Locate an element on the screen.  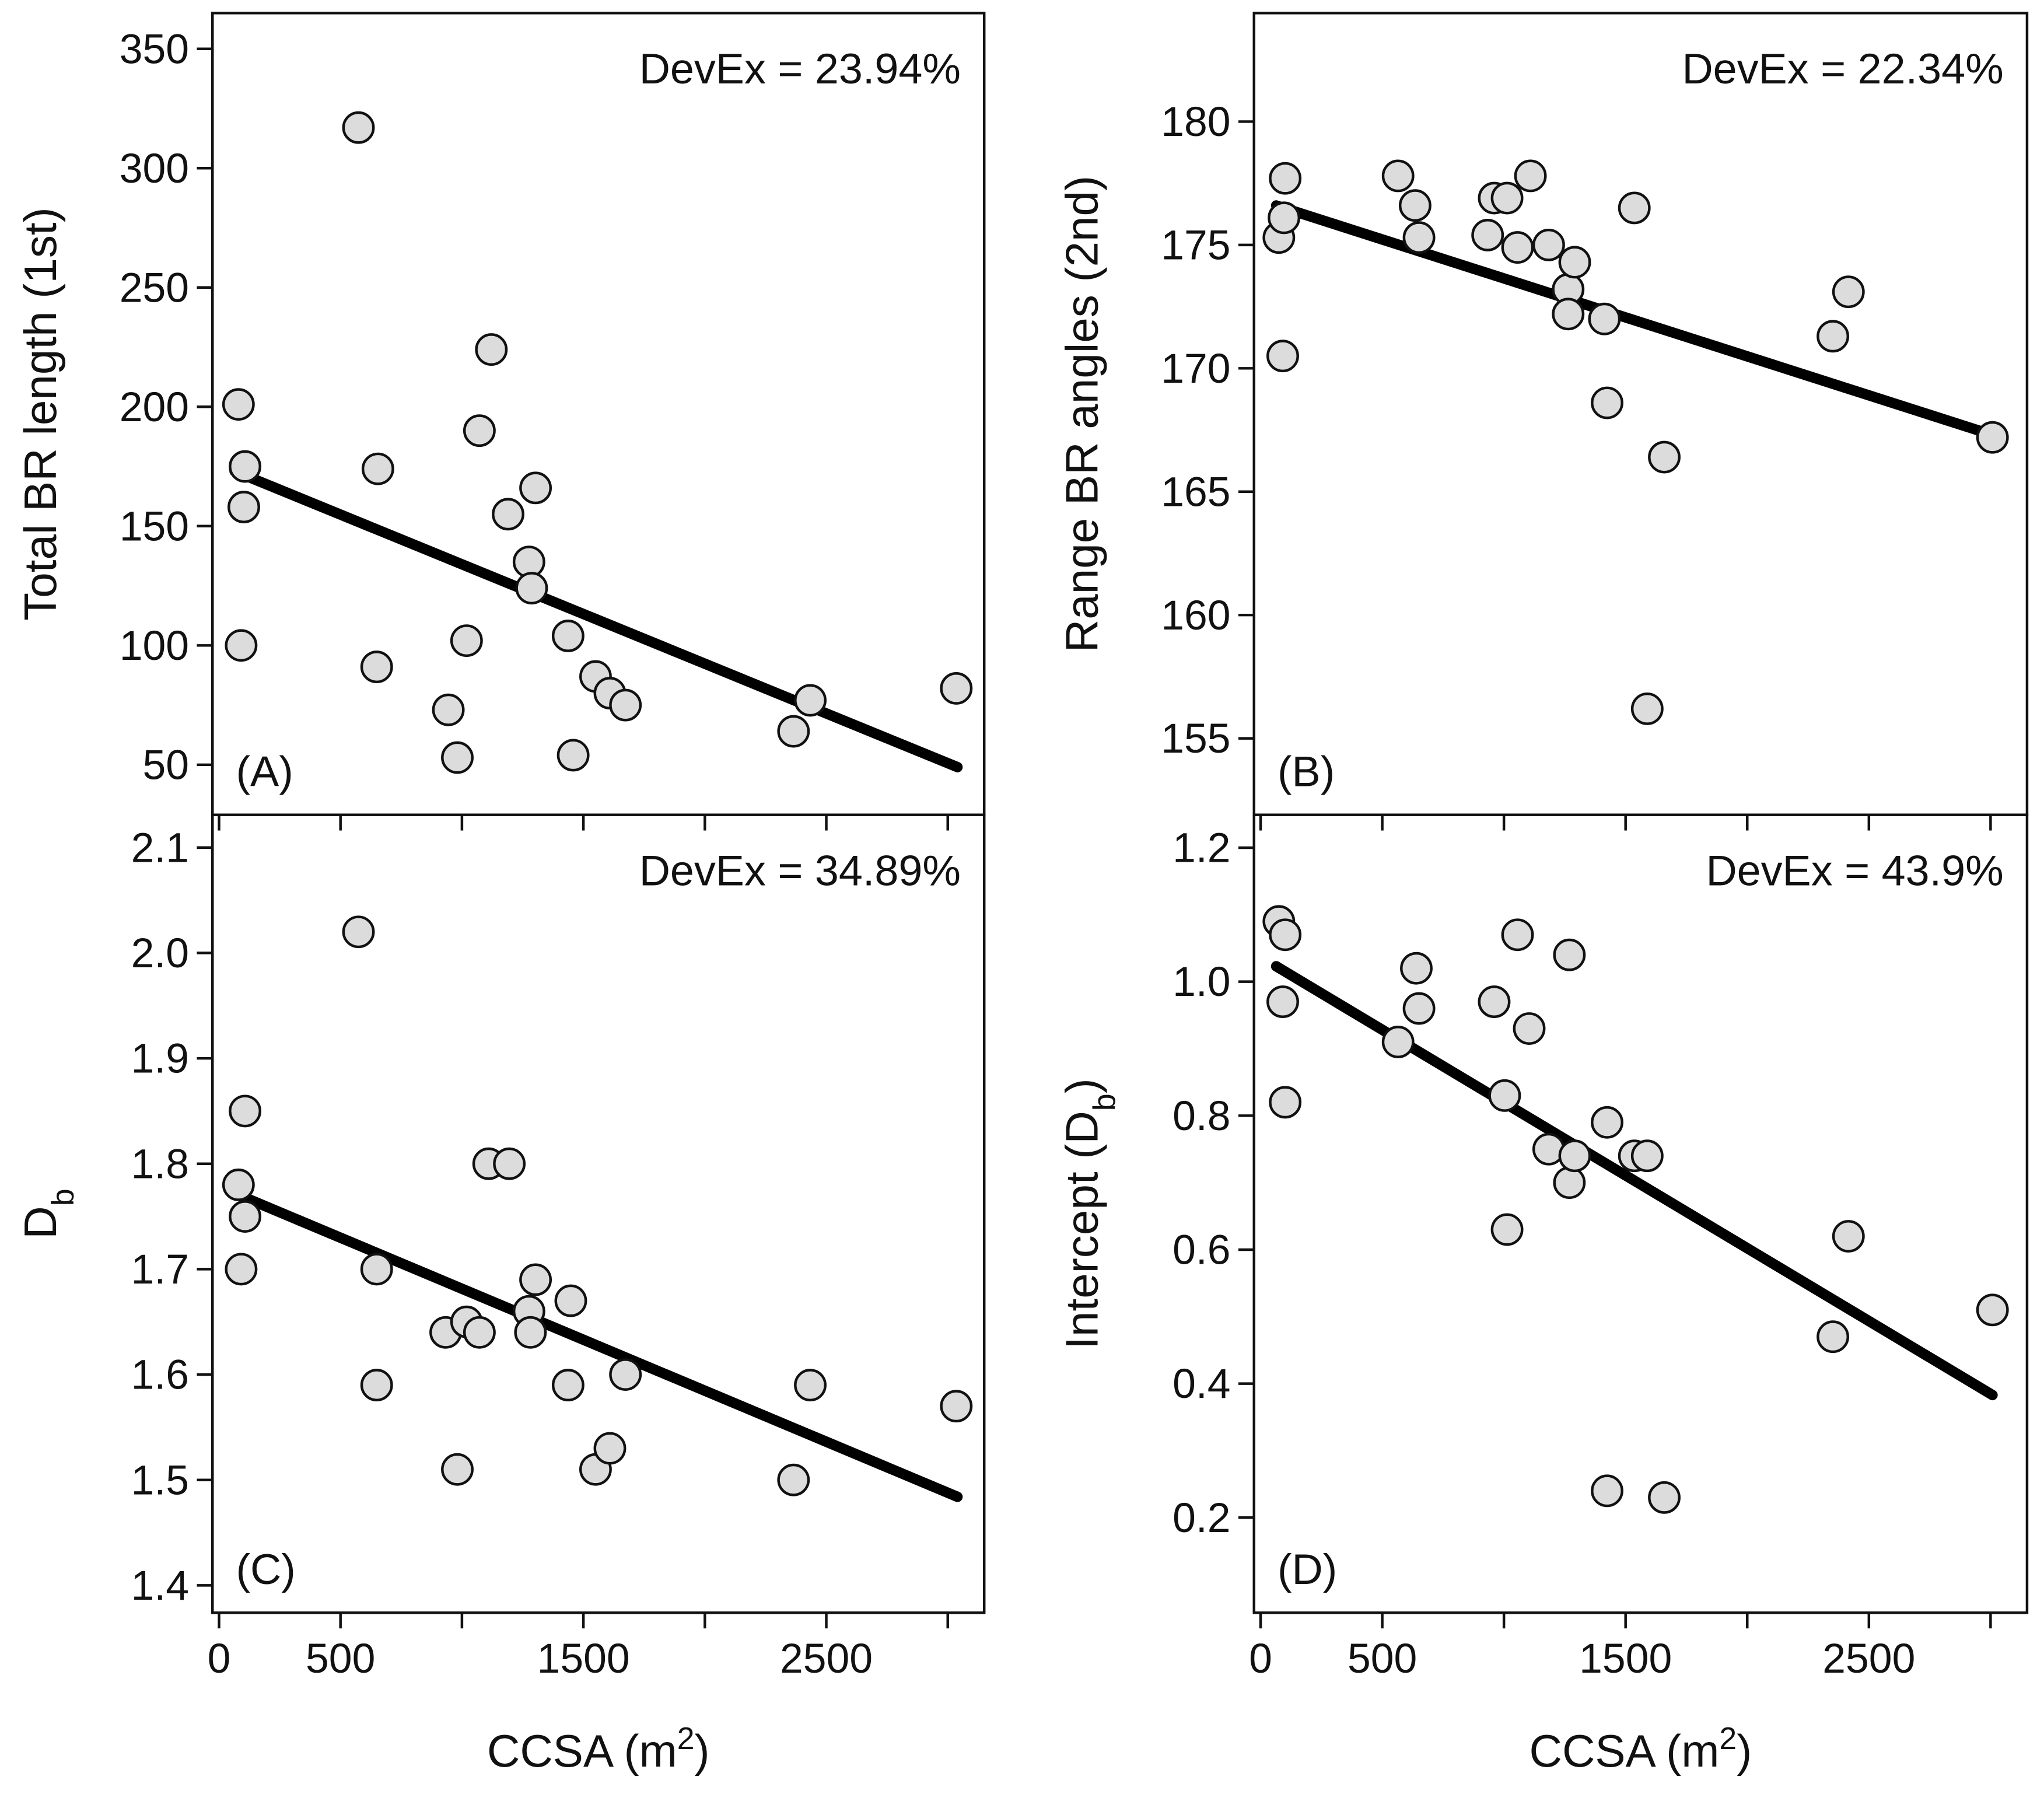
y-tick-label: 1.7 is located at coordinates (160, 1269).